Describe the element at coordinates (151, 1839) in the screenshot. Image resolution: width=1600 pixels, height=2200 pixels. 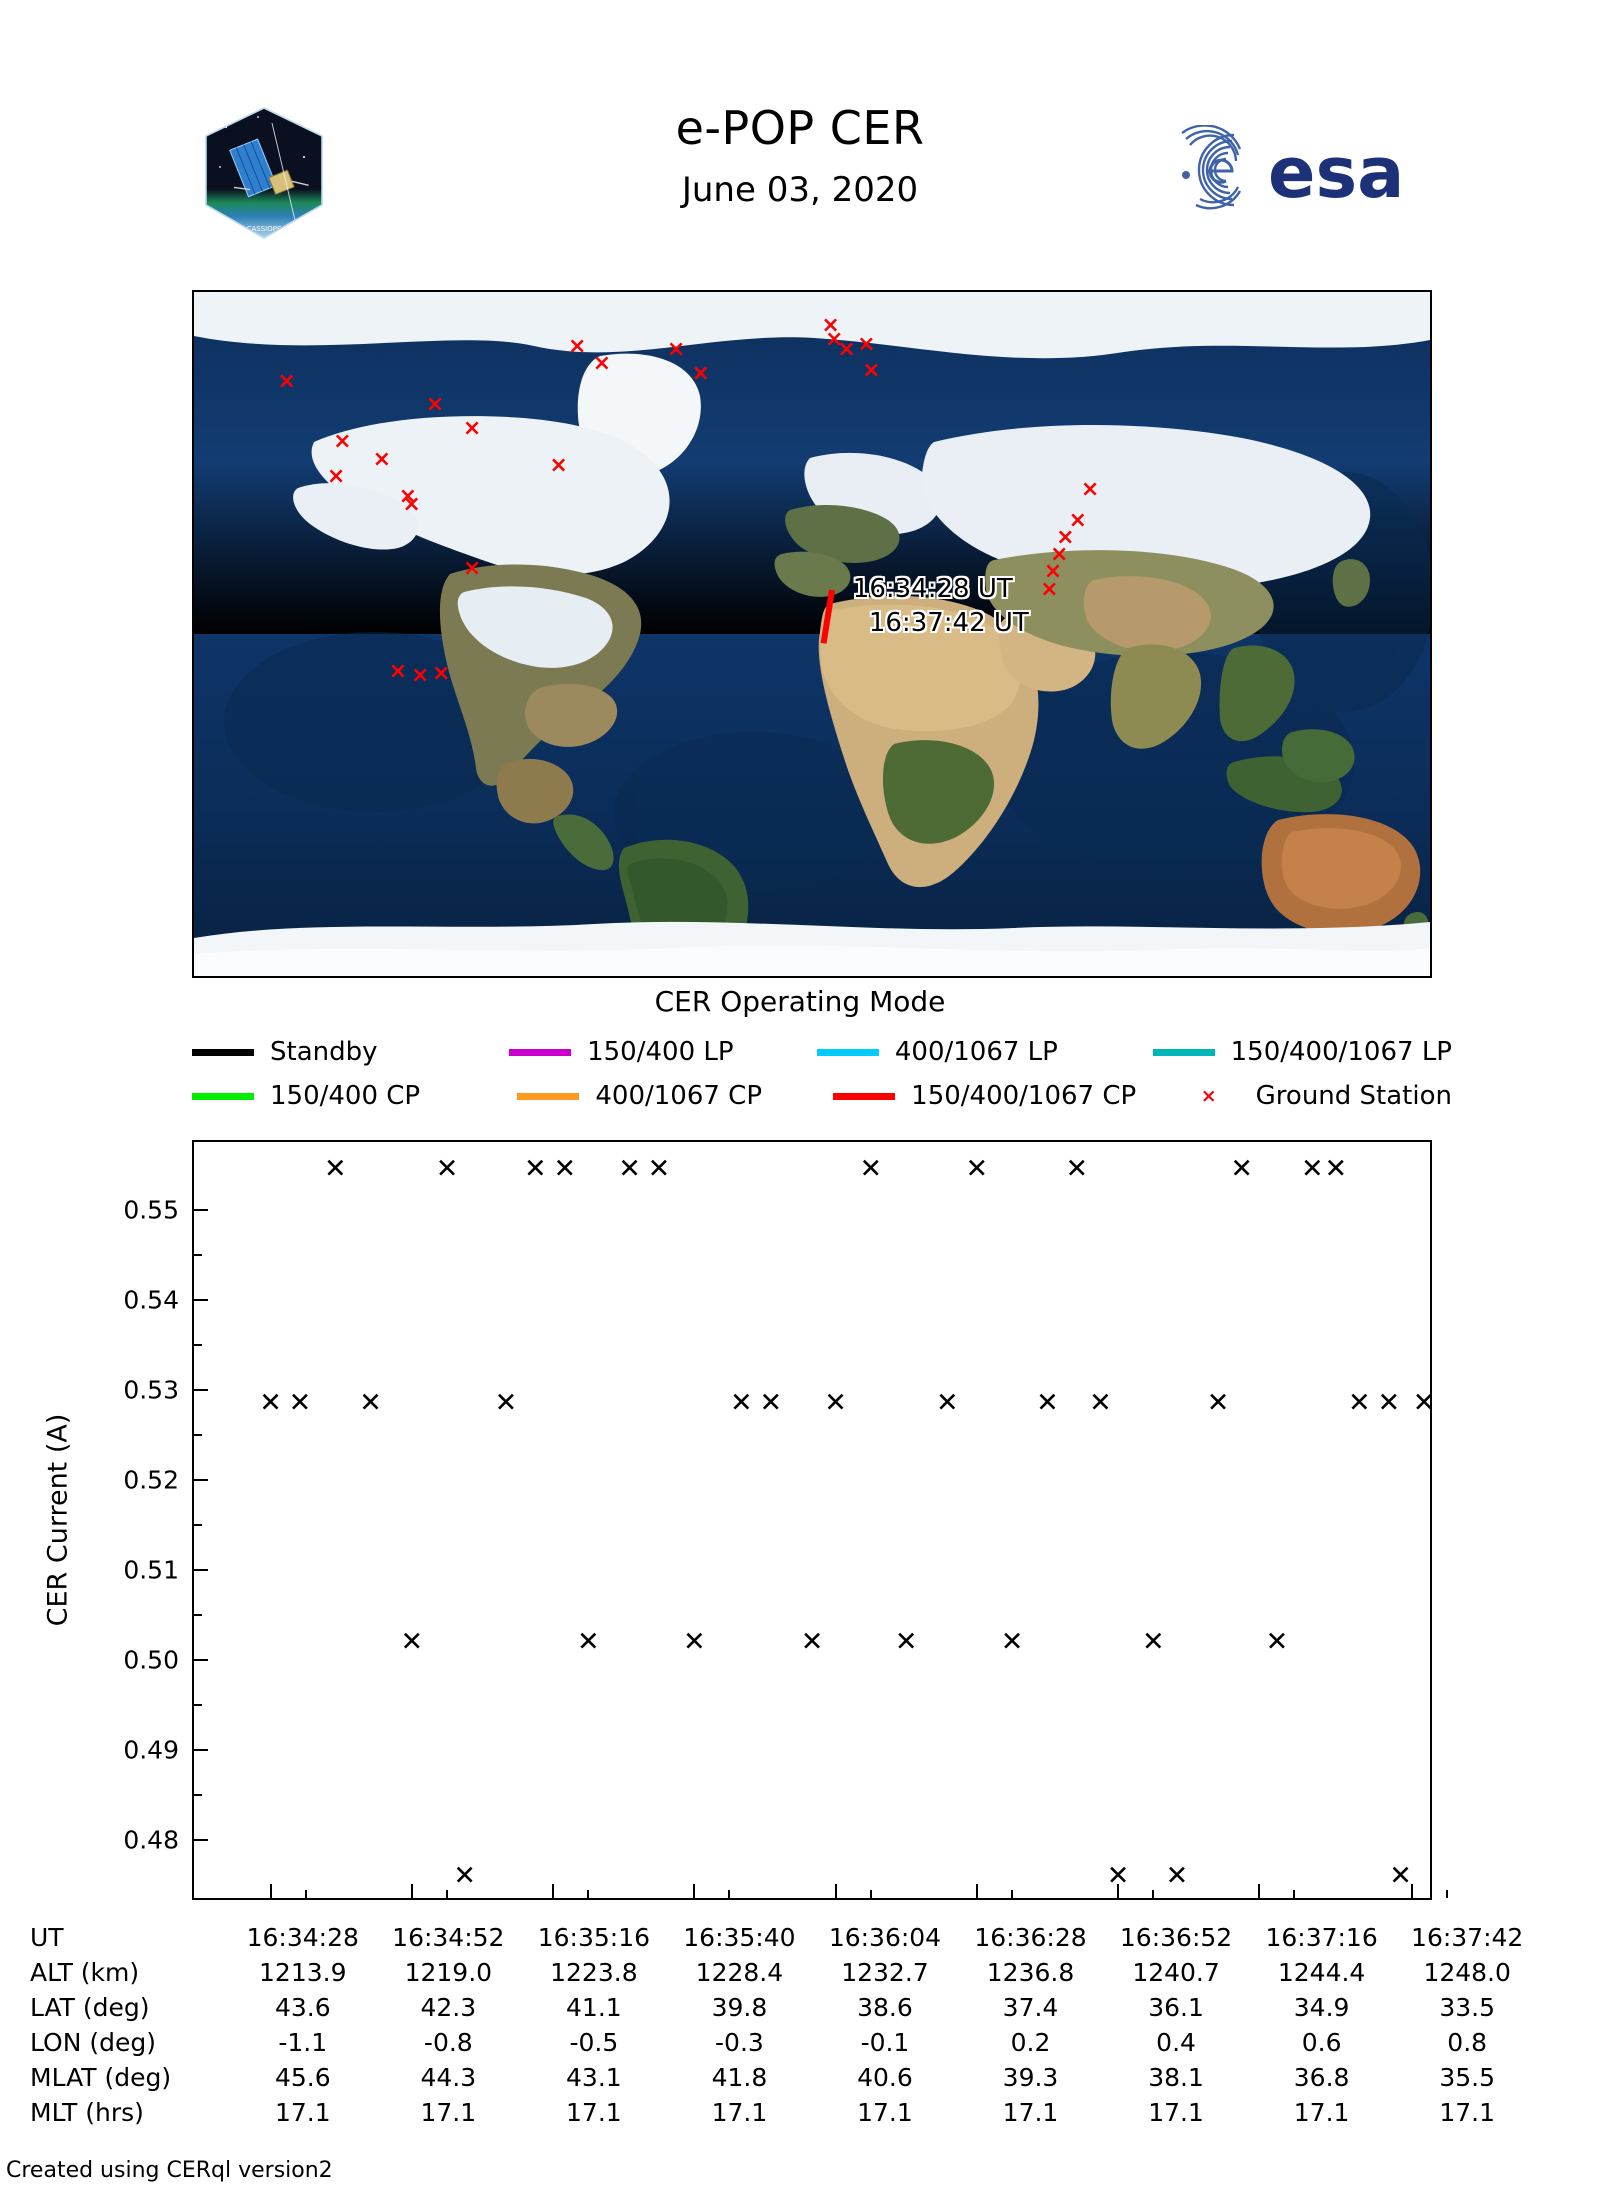
I see `y-axis-tick-label: 0.48` at that location.